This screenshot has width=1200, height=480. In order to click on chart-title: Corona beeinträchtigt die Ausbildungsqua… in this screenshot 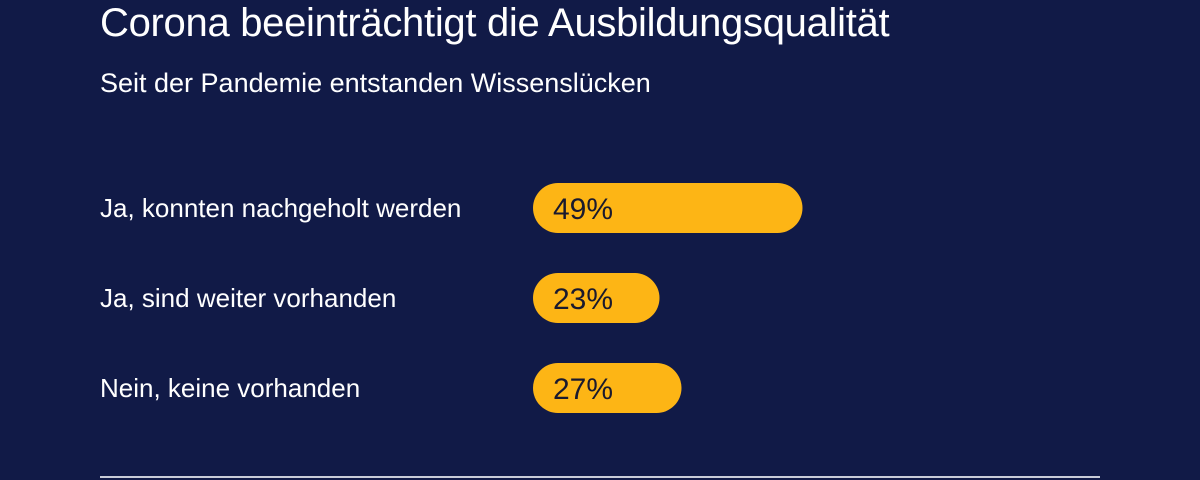, I will do `click(495, 23)`.